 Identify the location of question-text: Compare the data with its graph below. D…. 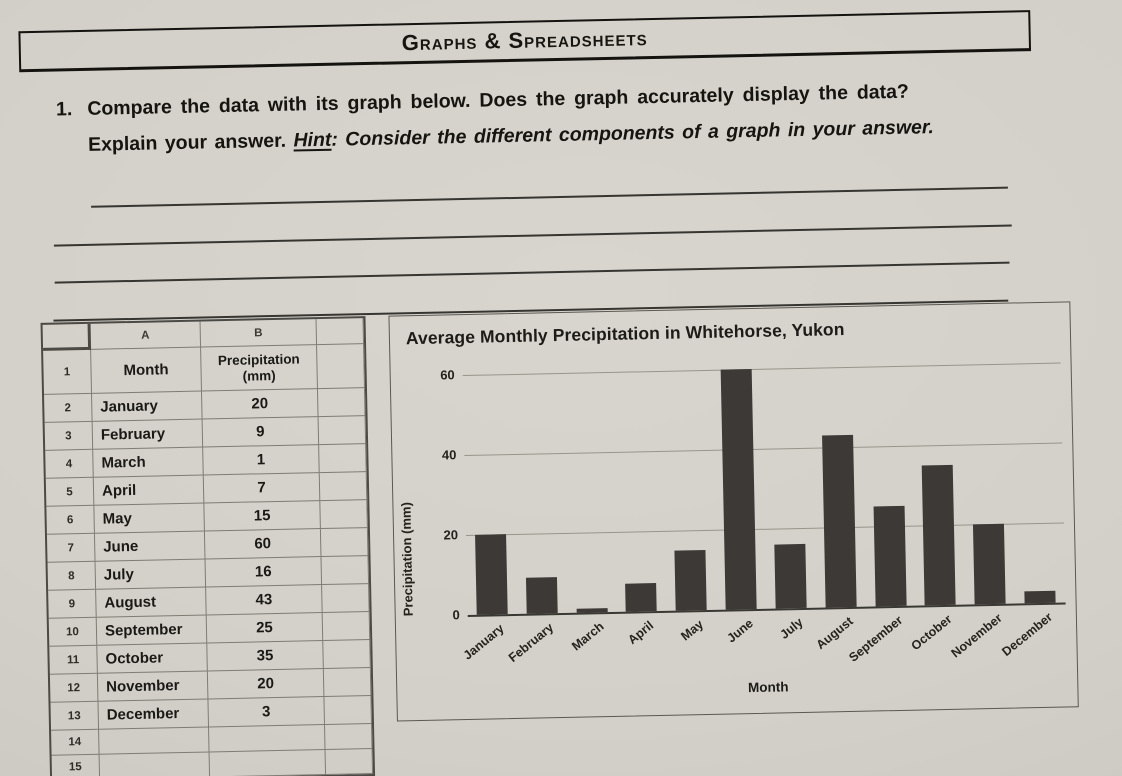
(510, 118).